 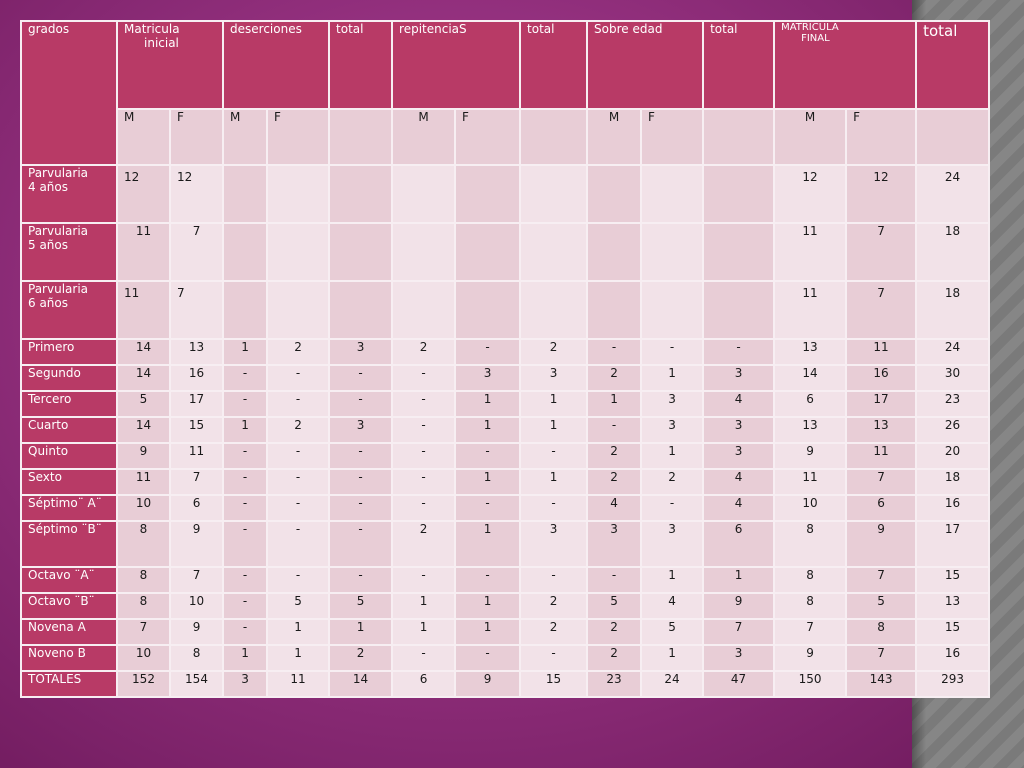 I want to click on header-total-sobre-edad: total, so click(x=739, y=65).